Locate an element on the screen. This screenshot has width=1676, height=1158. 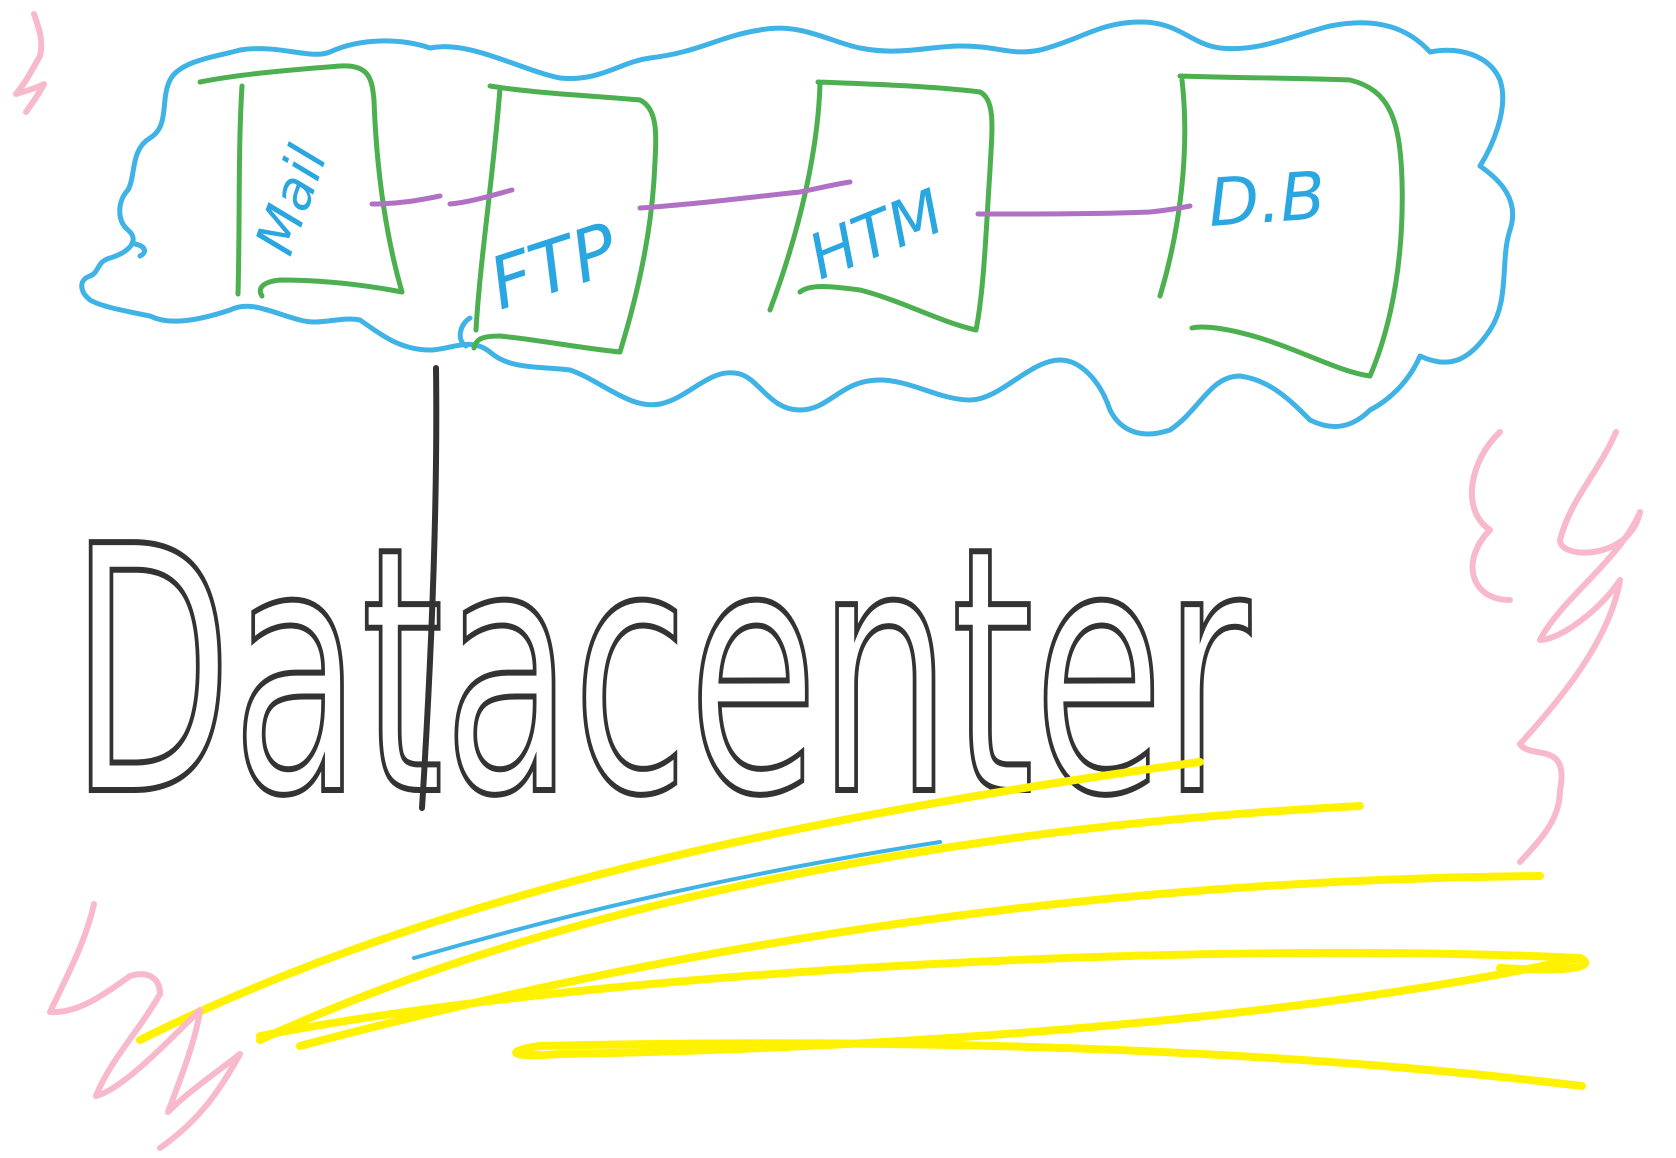
service-label-ftp: FTP is located at coordinates (553, 266).